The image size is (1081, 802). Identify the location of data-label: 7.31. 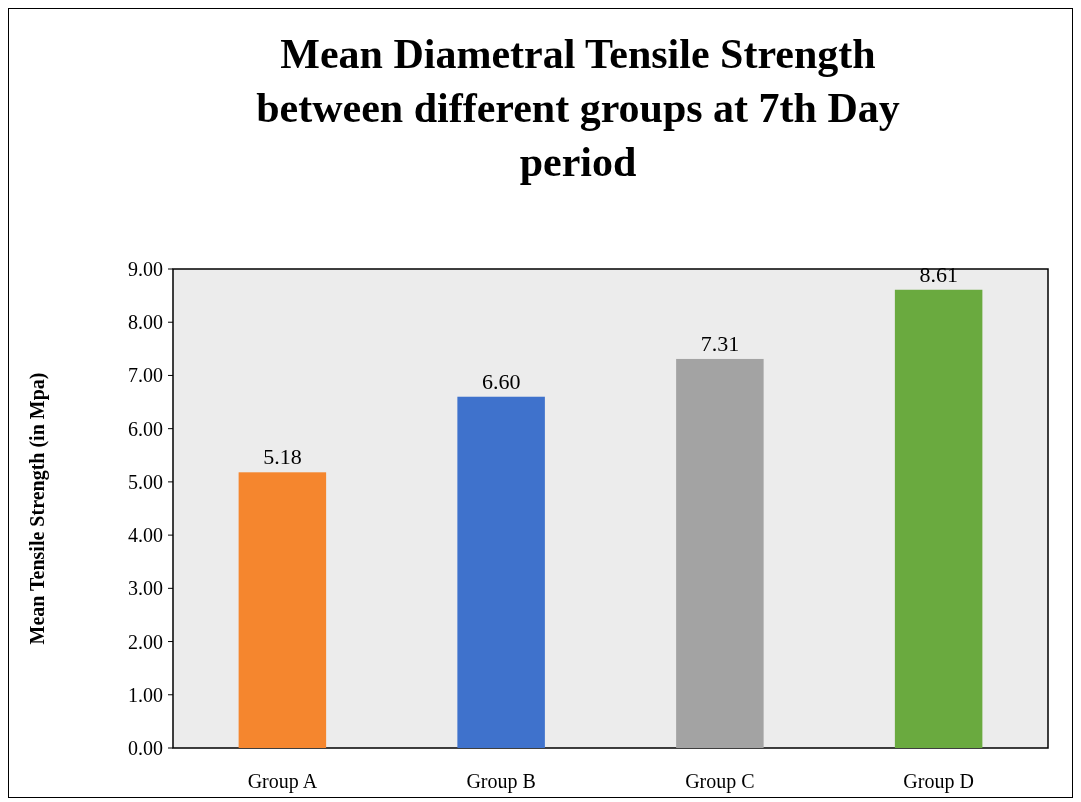
(720, 343).